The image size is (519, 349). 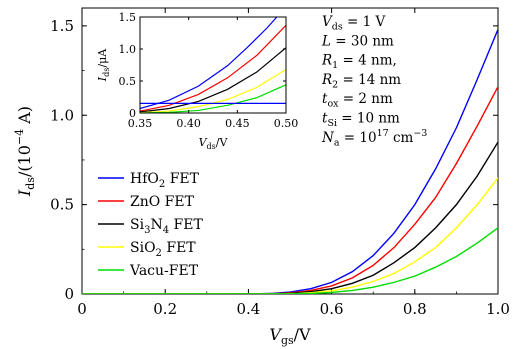 I want to click on inset-x-tick-label: 0.50, so click(x=286, y=123).